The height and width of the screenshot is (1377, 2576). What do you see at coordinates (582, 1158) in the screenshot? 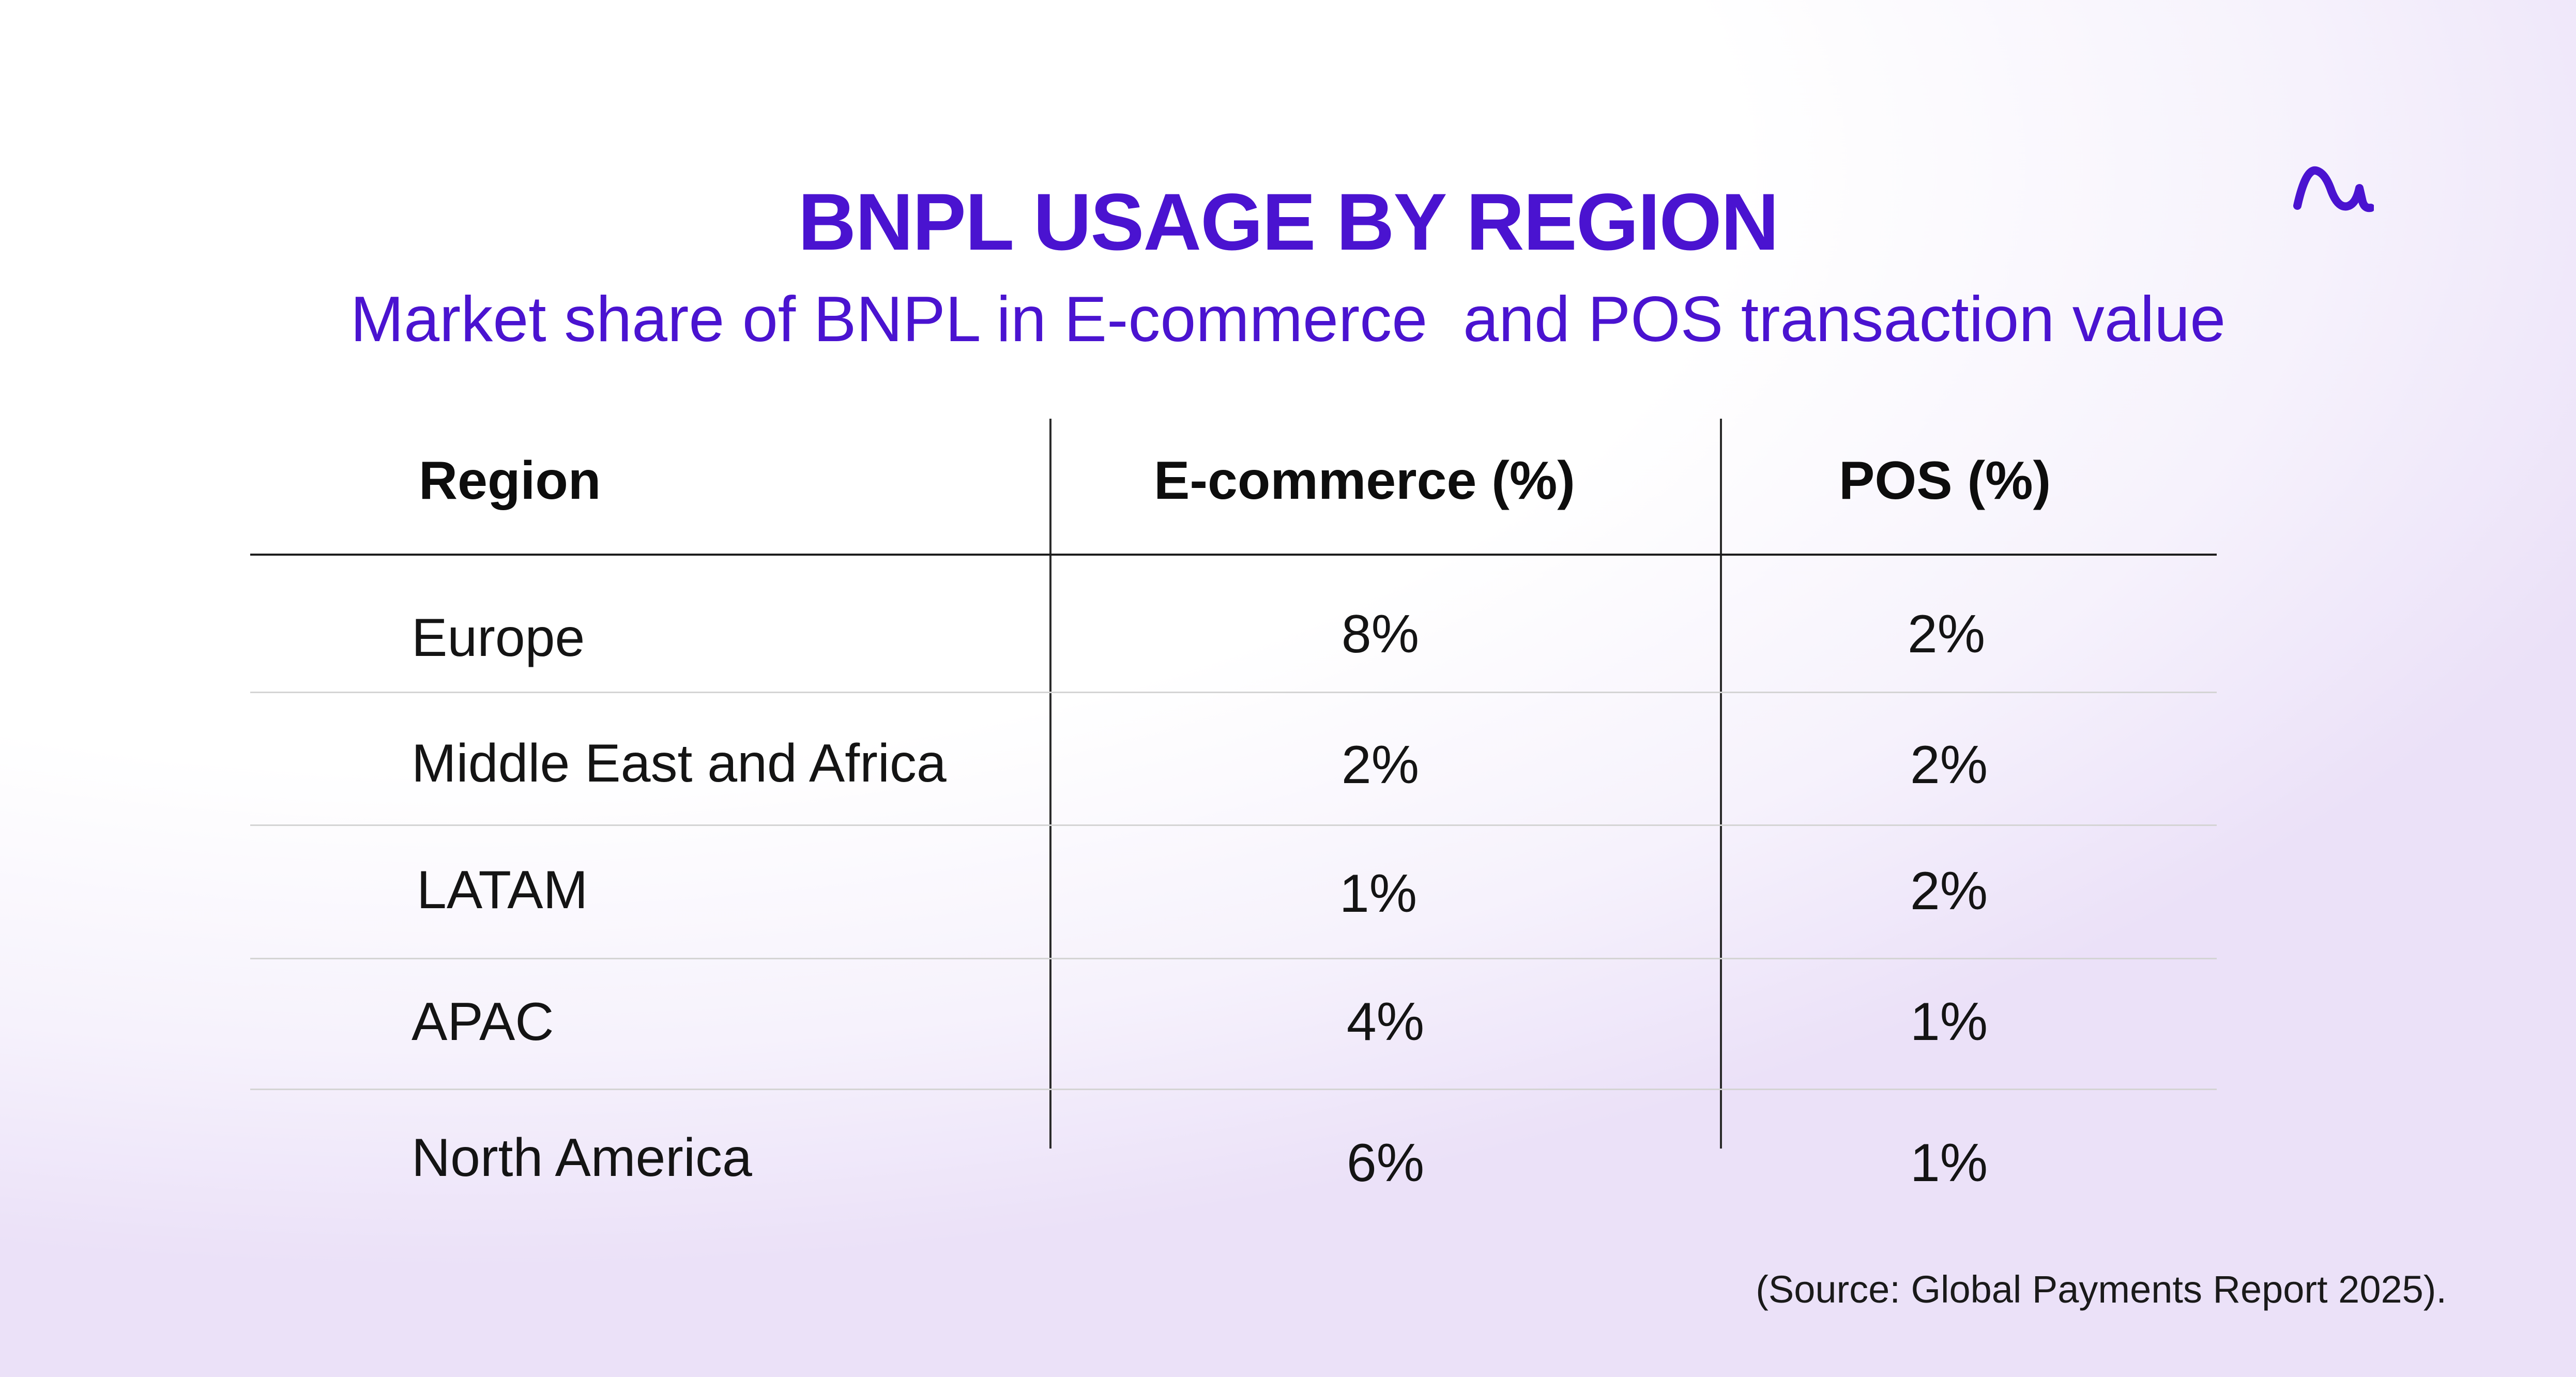
I see `table-cell-region: North America` at bounding box center [582, 1158].